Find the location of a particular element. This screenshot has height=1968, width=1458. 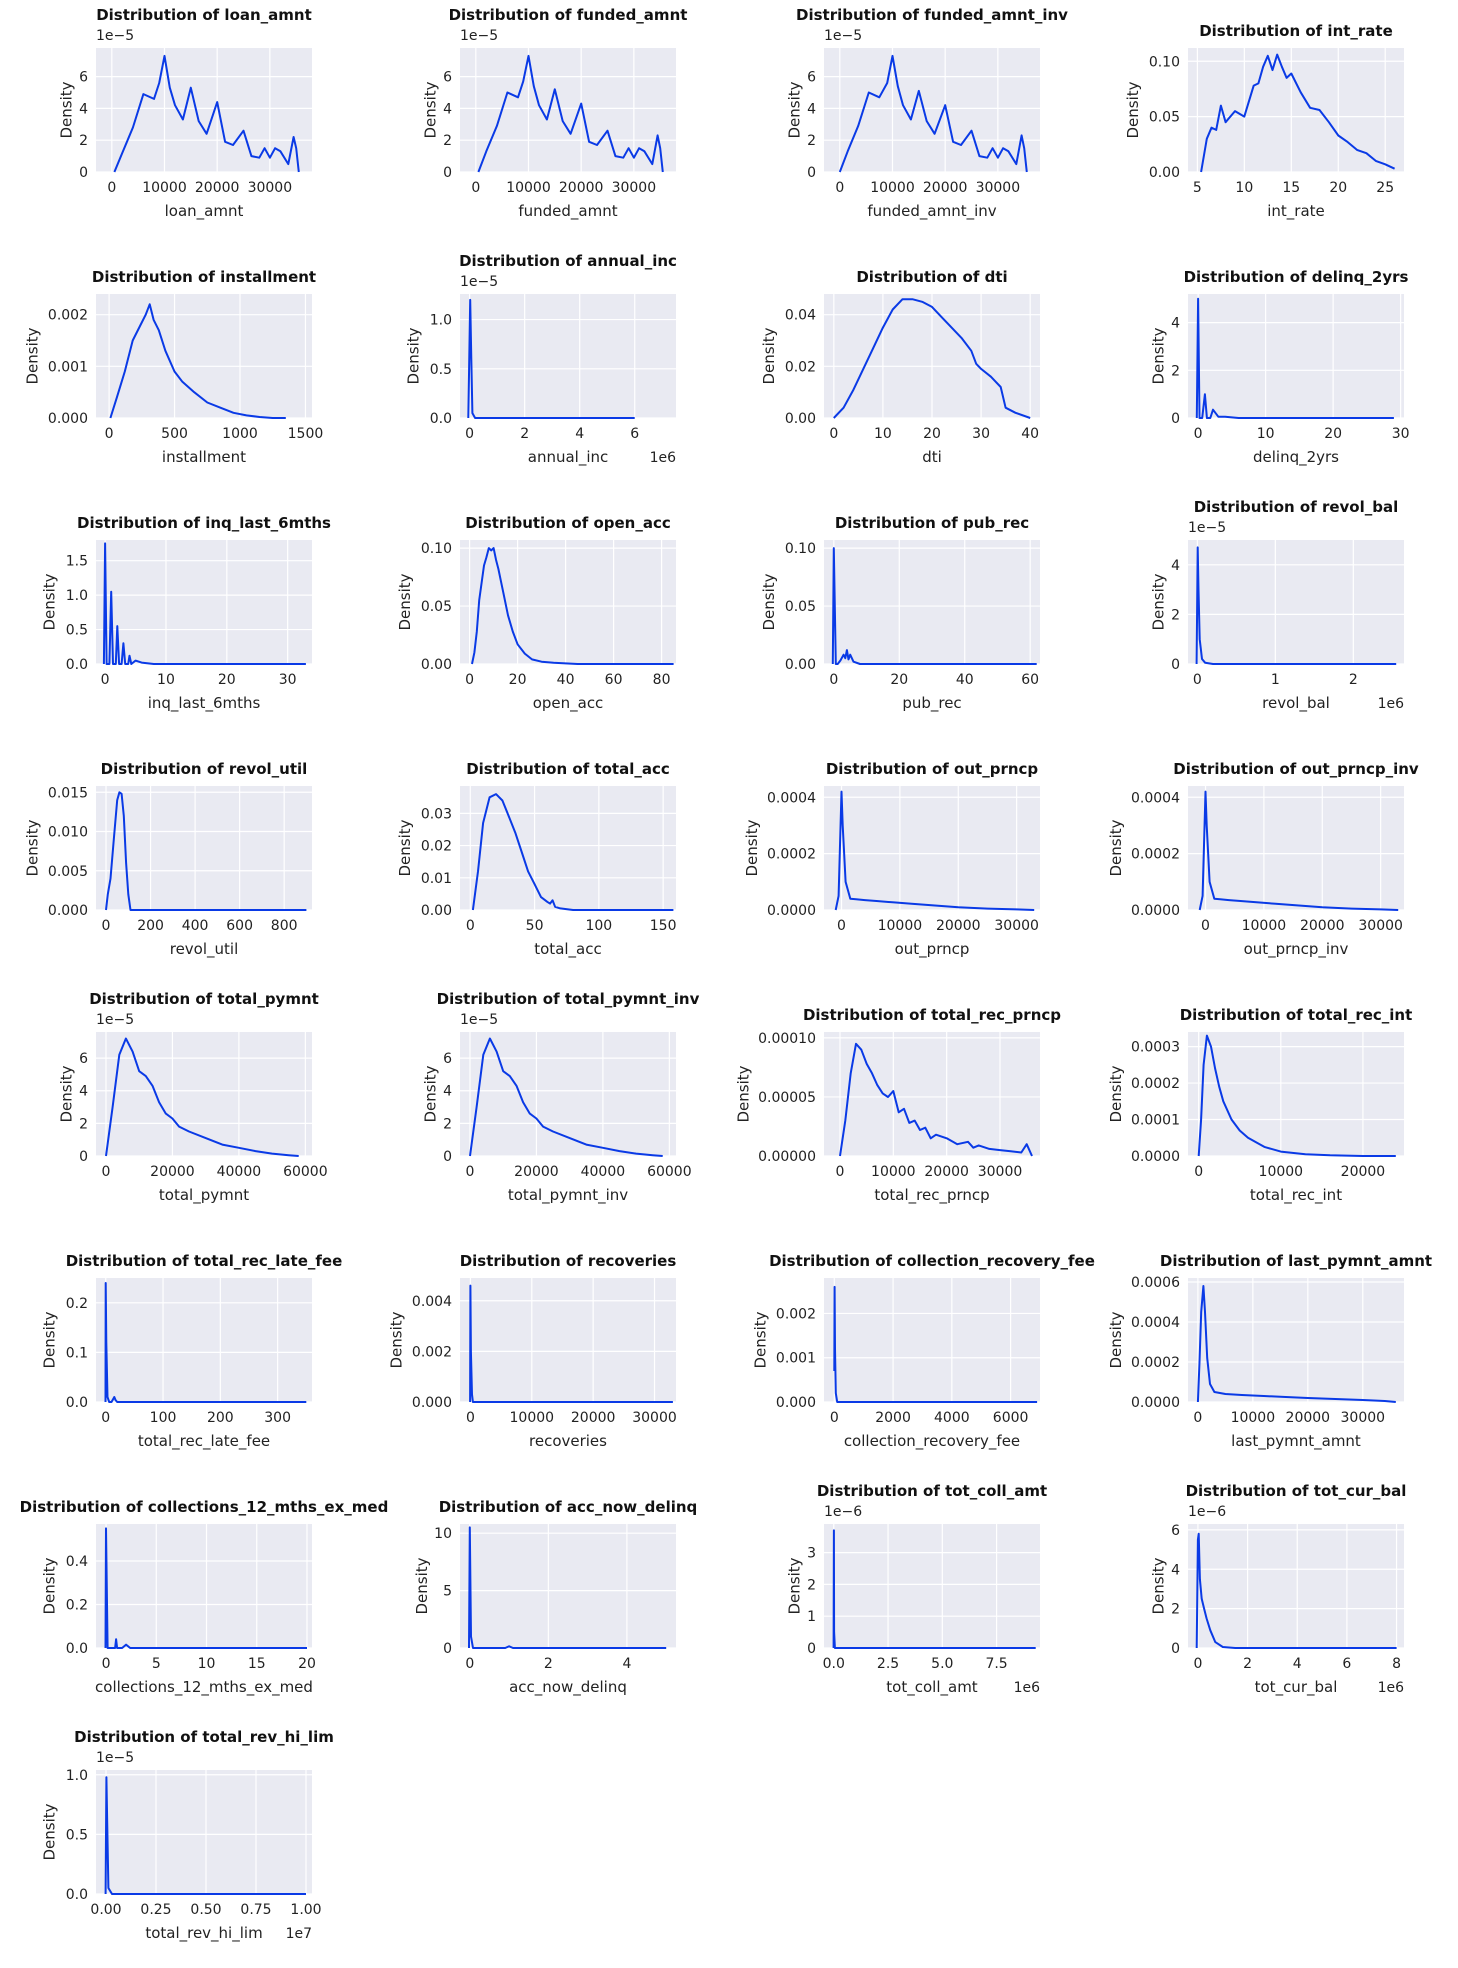

chart-title: Distribution of out_prncp_inv is located at coordinates (1296, 769).